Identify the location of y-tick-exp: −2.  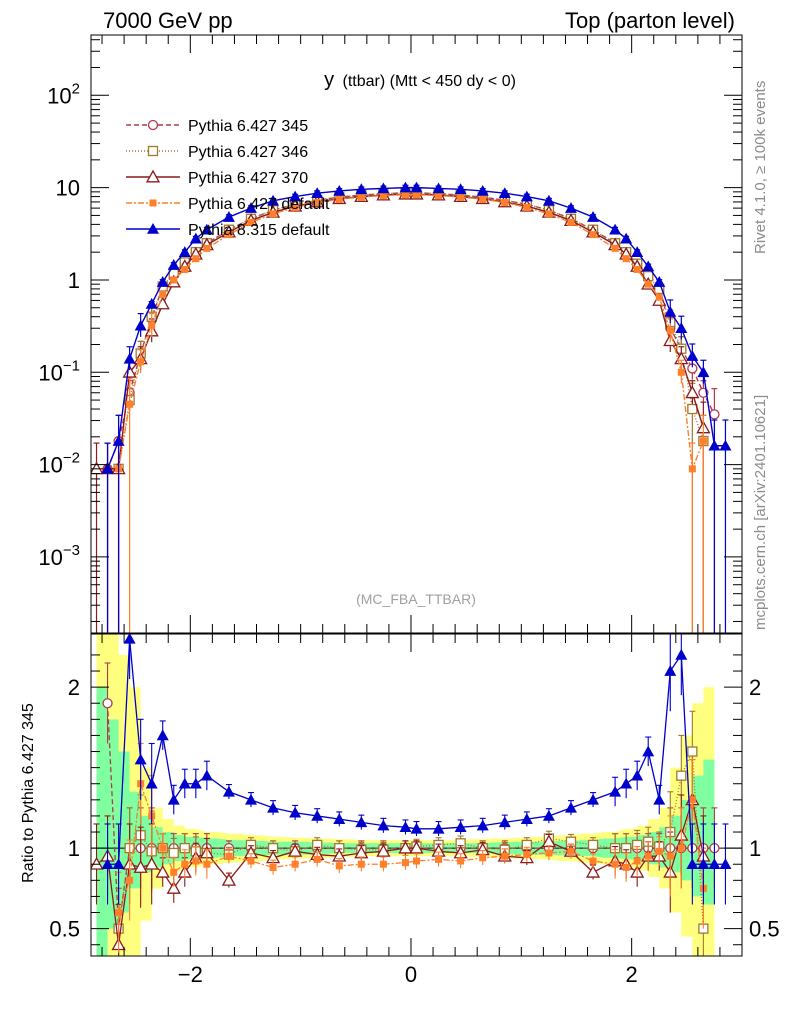
(71, 458).